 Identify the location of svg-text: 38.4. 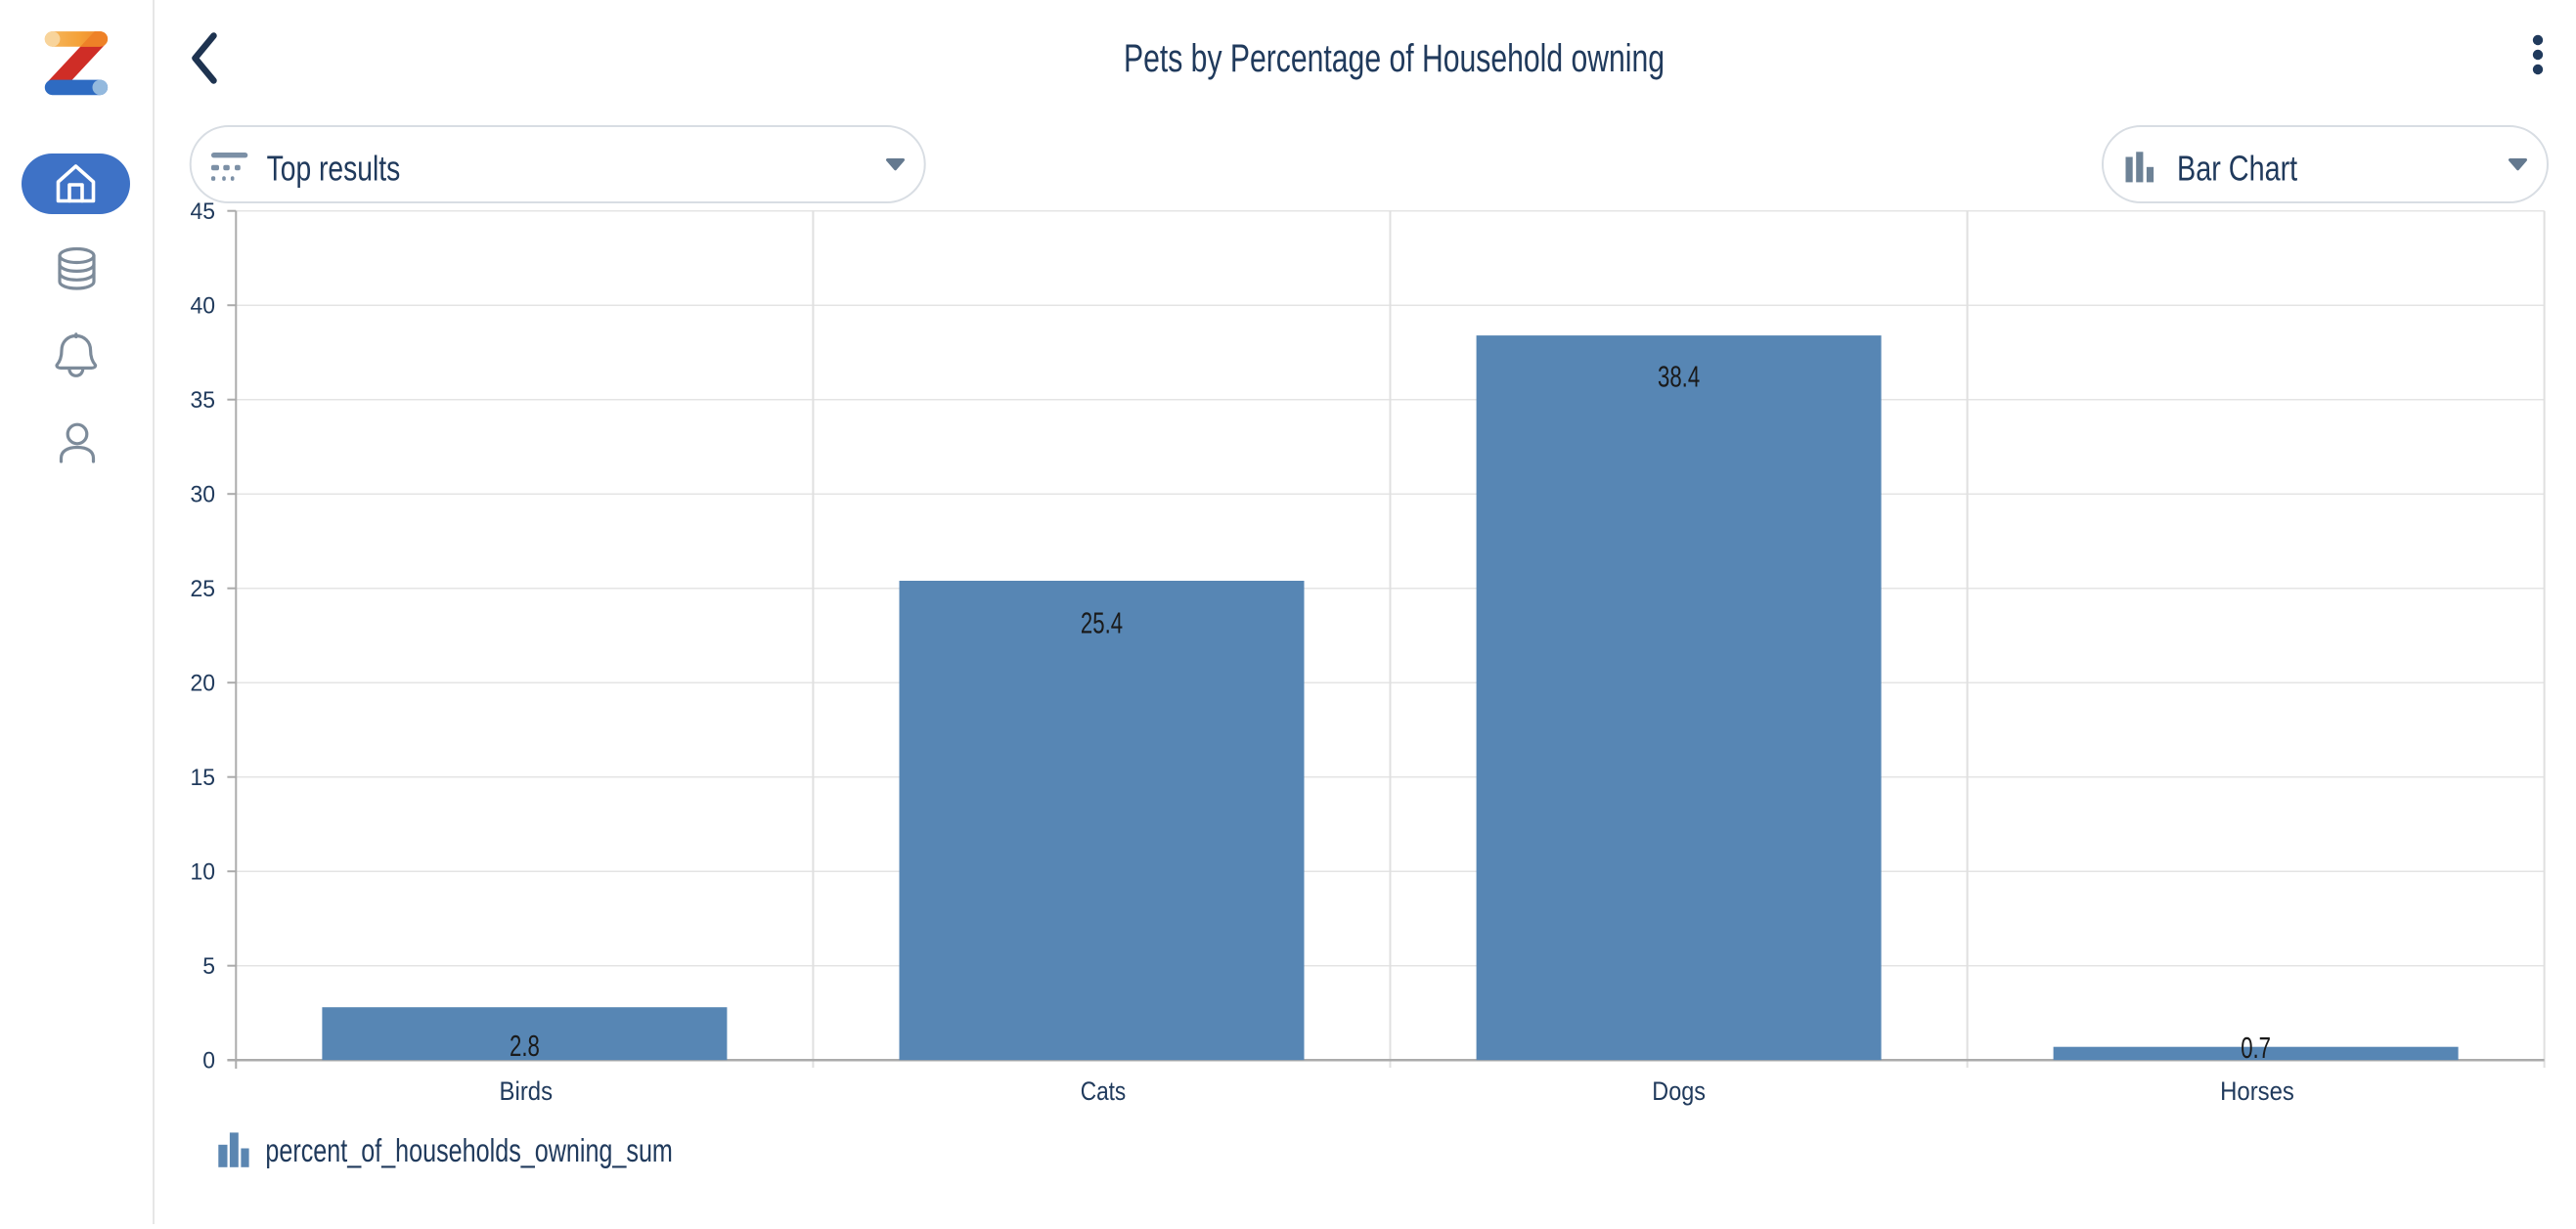
(1679, 377).